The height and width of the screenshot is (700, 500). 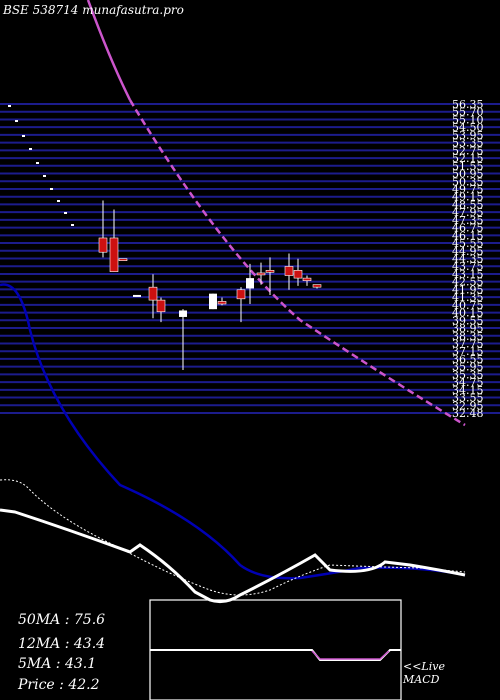 I want to click on y-tick-label: 44.35, so click(x=468, y=259).